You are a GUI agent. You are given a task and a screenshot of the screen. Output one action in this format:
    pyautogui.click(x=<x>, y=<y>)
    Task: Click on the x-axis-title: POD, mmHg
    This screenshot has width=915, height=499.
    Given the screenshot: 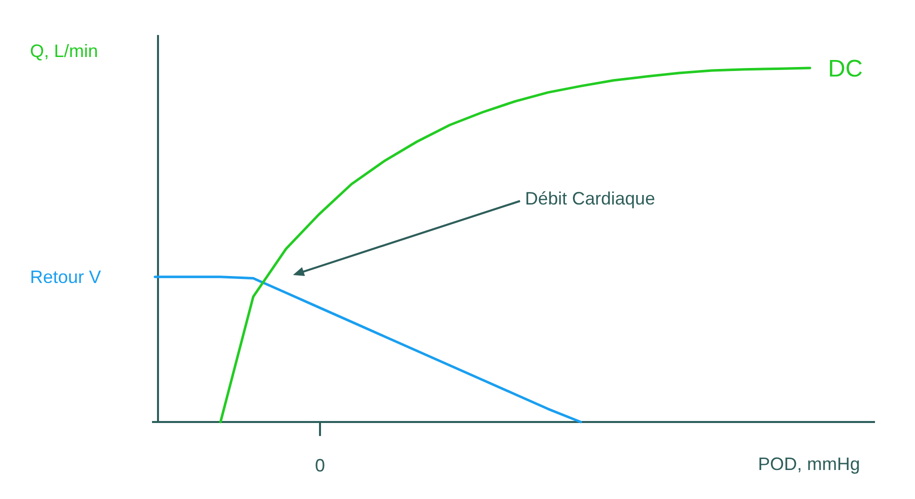 What is the action you would take?
    pyautogui.click(x=809, y=464)
    